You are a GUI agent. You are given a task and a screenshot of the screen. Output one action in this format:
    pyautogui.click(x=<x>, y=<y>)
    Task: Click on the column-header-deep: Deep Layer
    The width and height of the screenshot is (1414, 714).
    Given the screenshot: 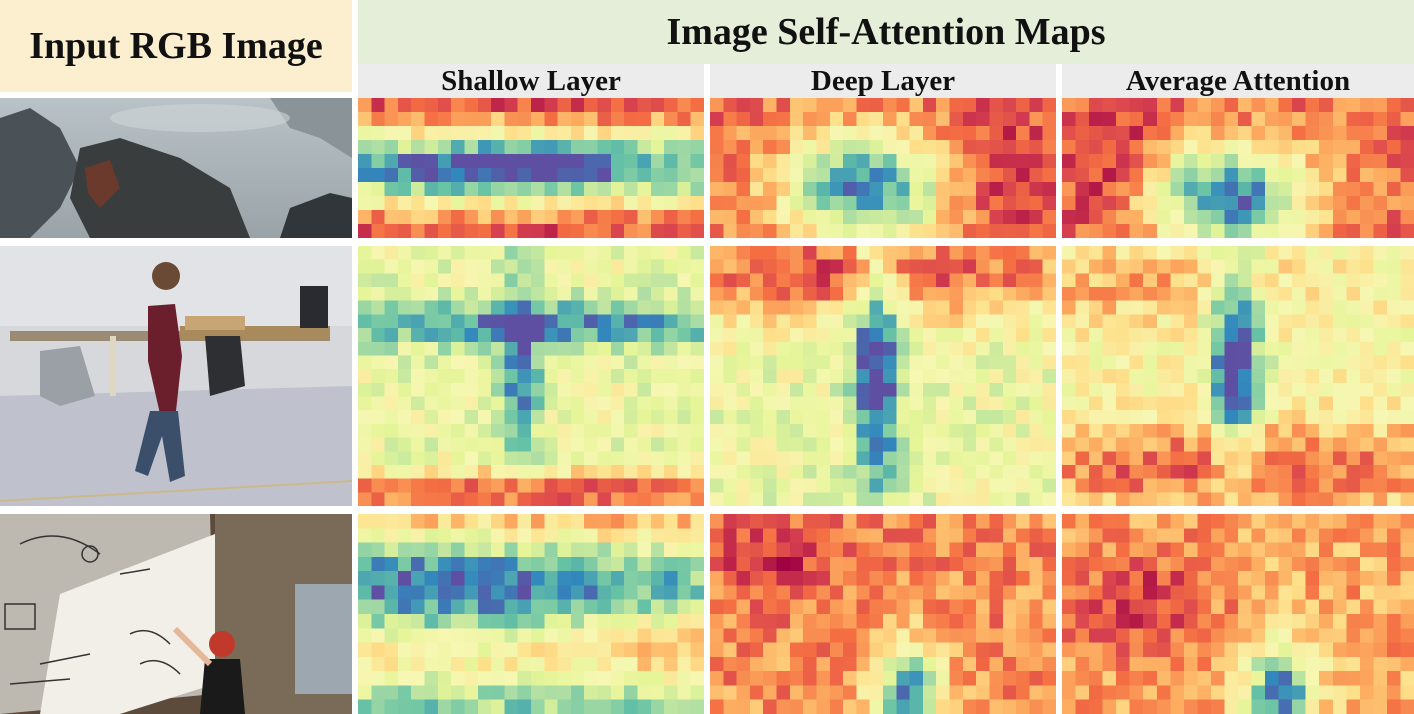 What is the action you would take?
    pyautogui.click(x=883, y=81)
    